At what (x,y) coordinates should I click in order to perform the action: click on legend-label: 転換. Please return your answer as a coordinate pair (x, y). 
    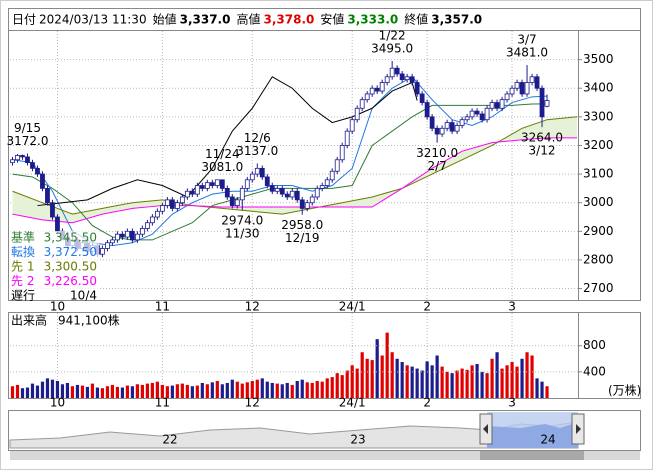
    Looking at the image, I should click on (23, 252).